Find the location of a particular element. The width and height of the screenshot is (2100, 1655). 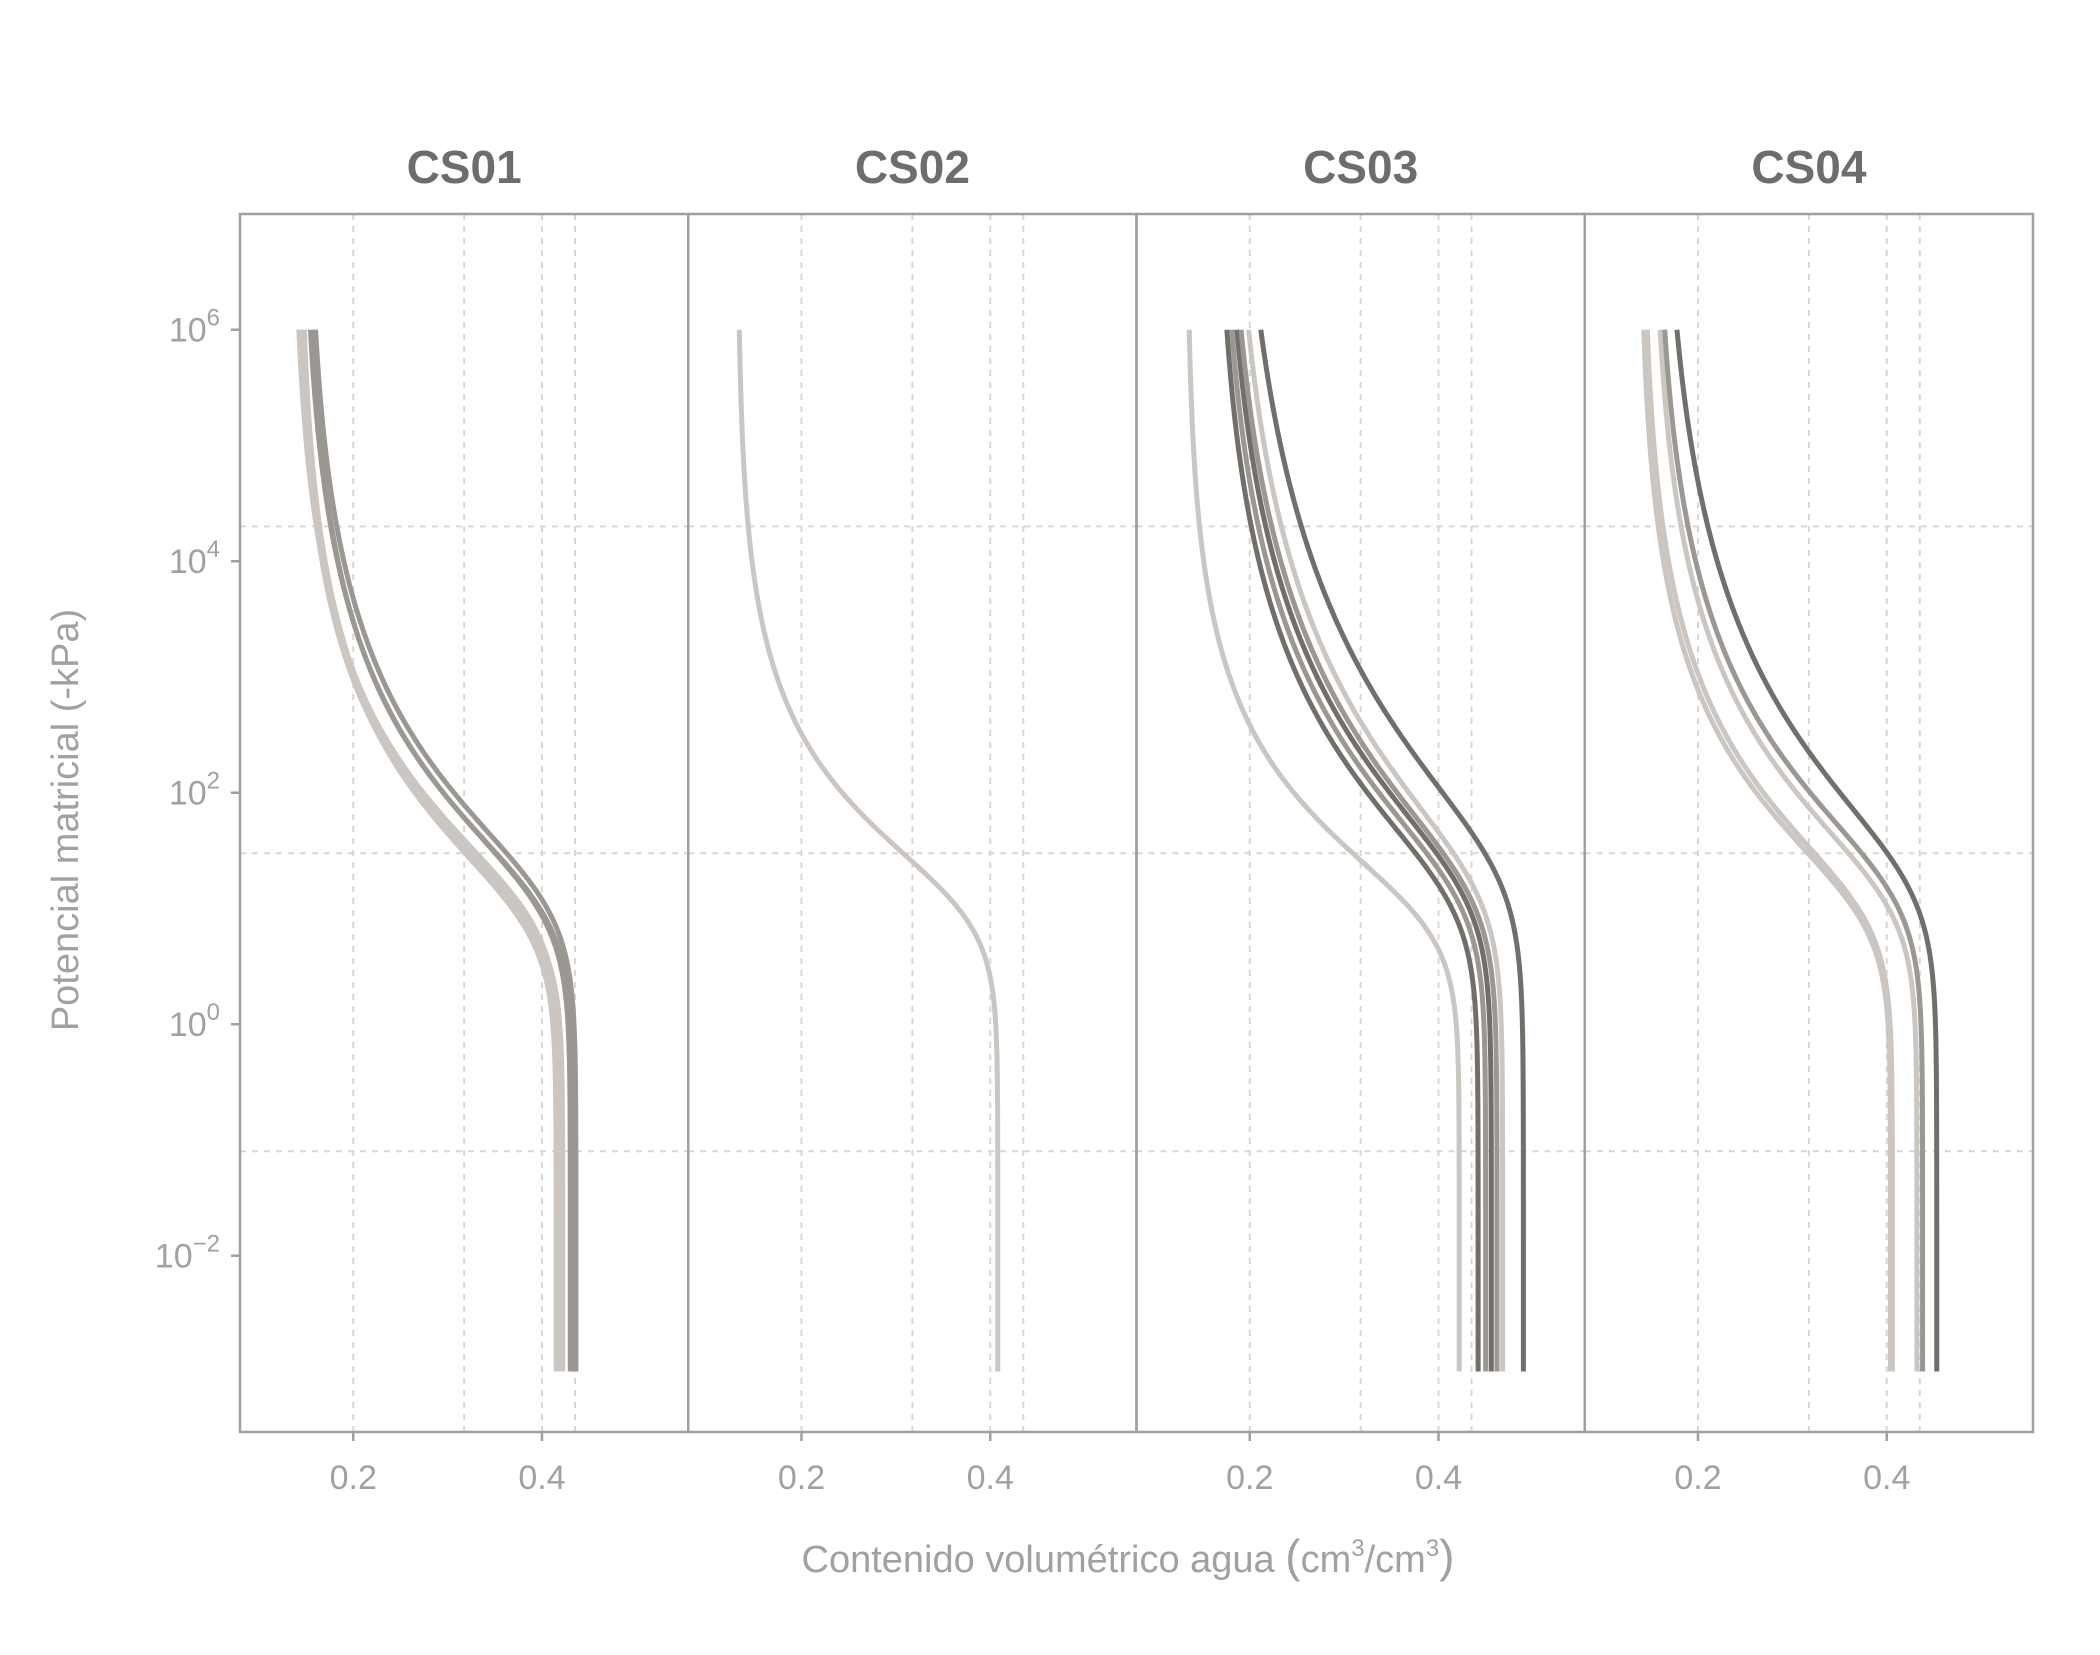

panel-title: CS01 is located at coordinates (464, 167).